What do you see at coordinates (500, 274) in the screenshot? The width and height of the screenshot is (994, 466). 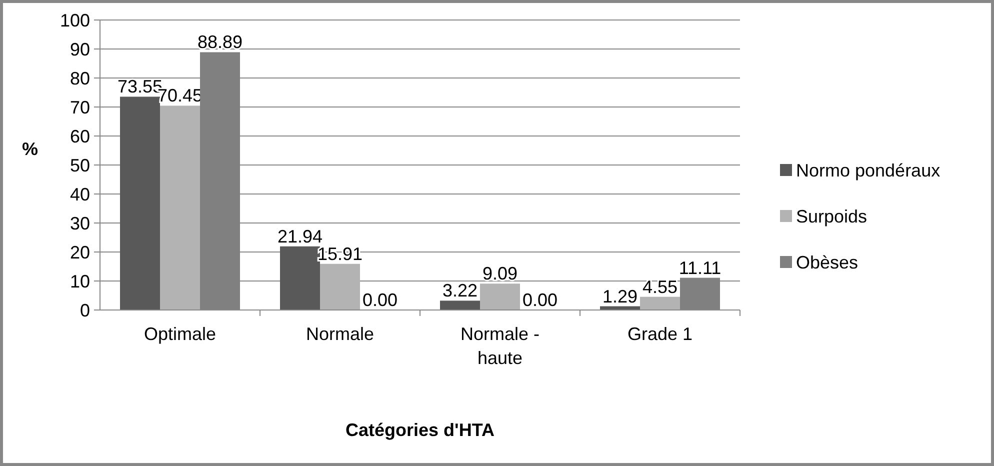 I see `data-label: 9.09` at bounding box center [500, 274].